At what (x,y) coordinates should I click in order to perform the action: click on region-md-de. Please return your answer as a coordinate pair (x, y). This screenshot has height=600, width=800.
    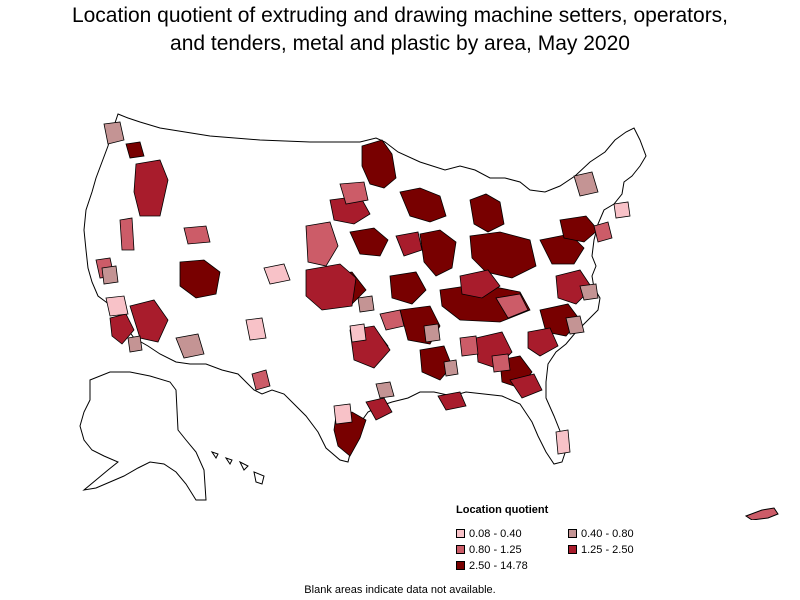
    Looking at the image, I should click on (589, 292).